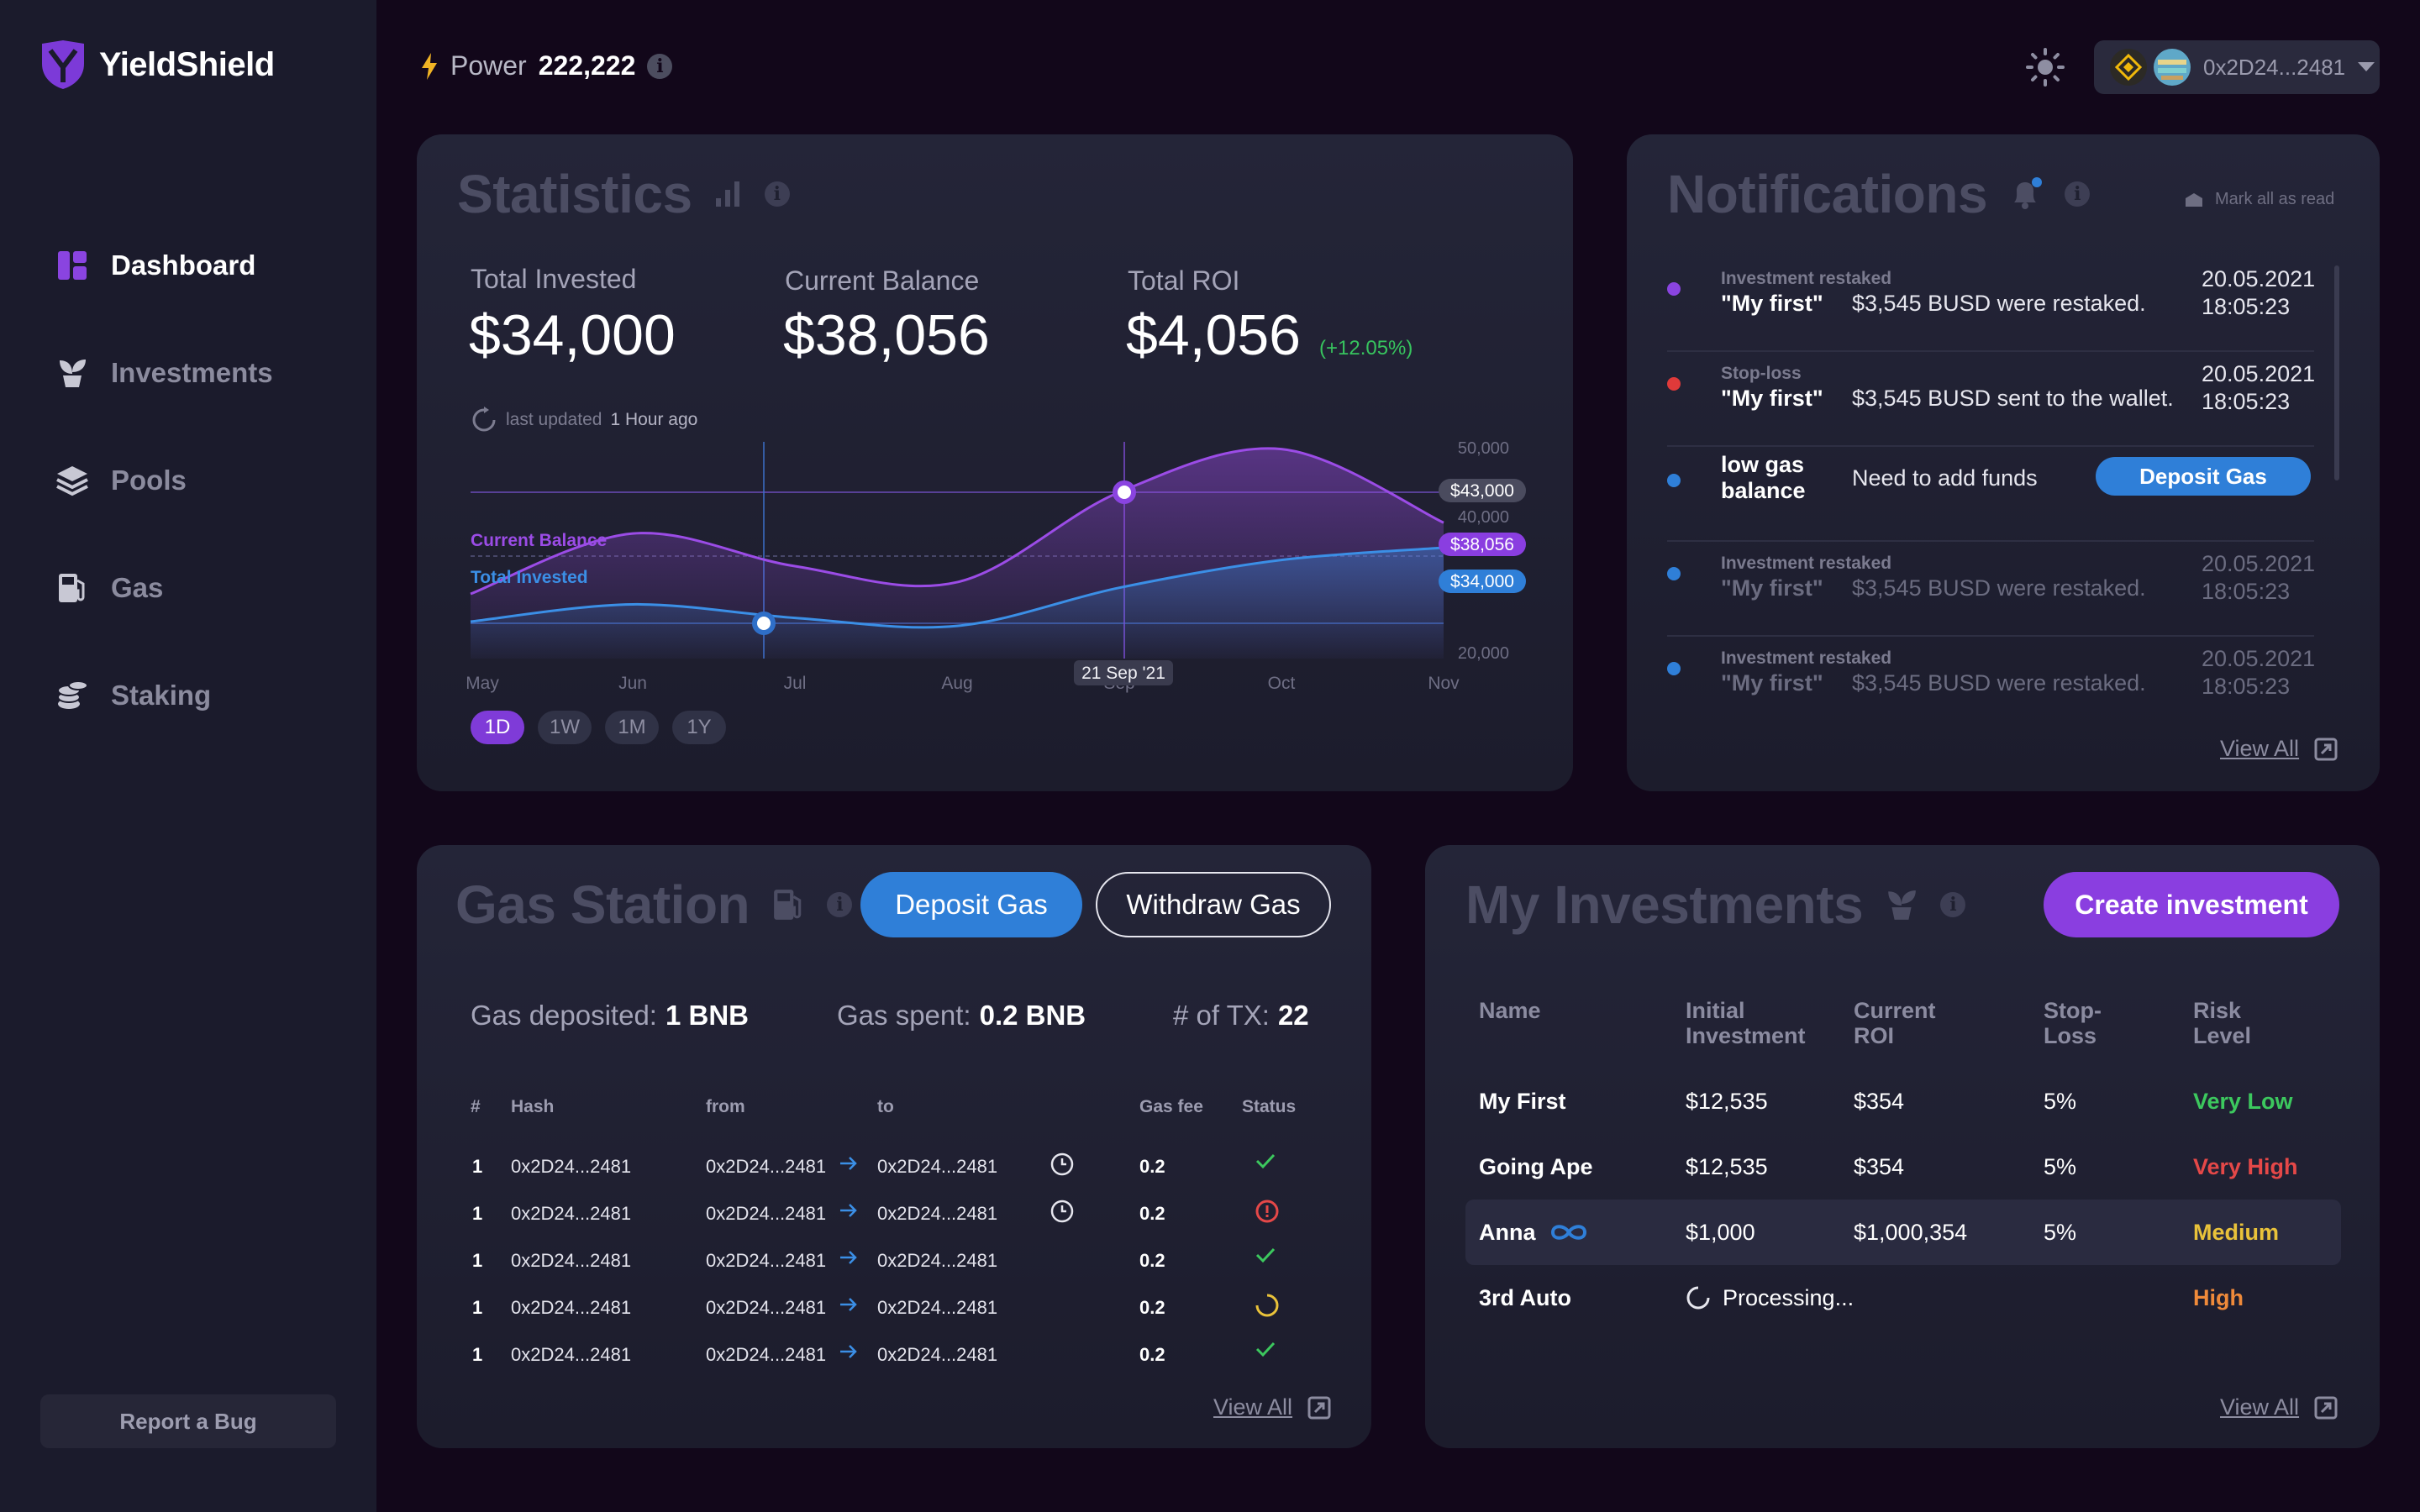  I want to click on notification-date: 20.05.2021 18:05:23, so click(2258, 293).